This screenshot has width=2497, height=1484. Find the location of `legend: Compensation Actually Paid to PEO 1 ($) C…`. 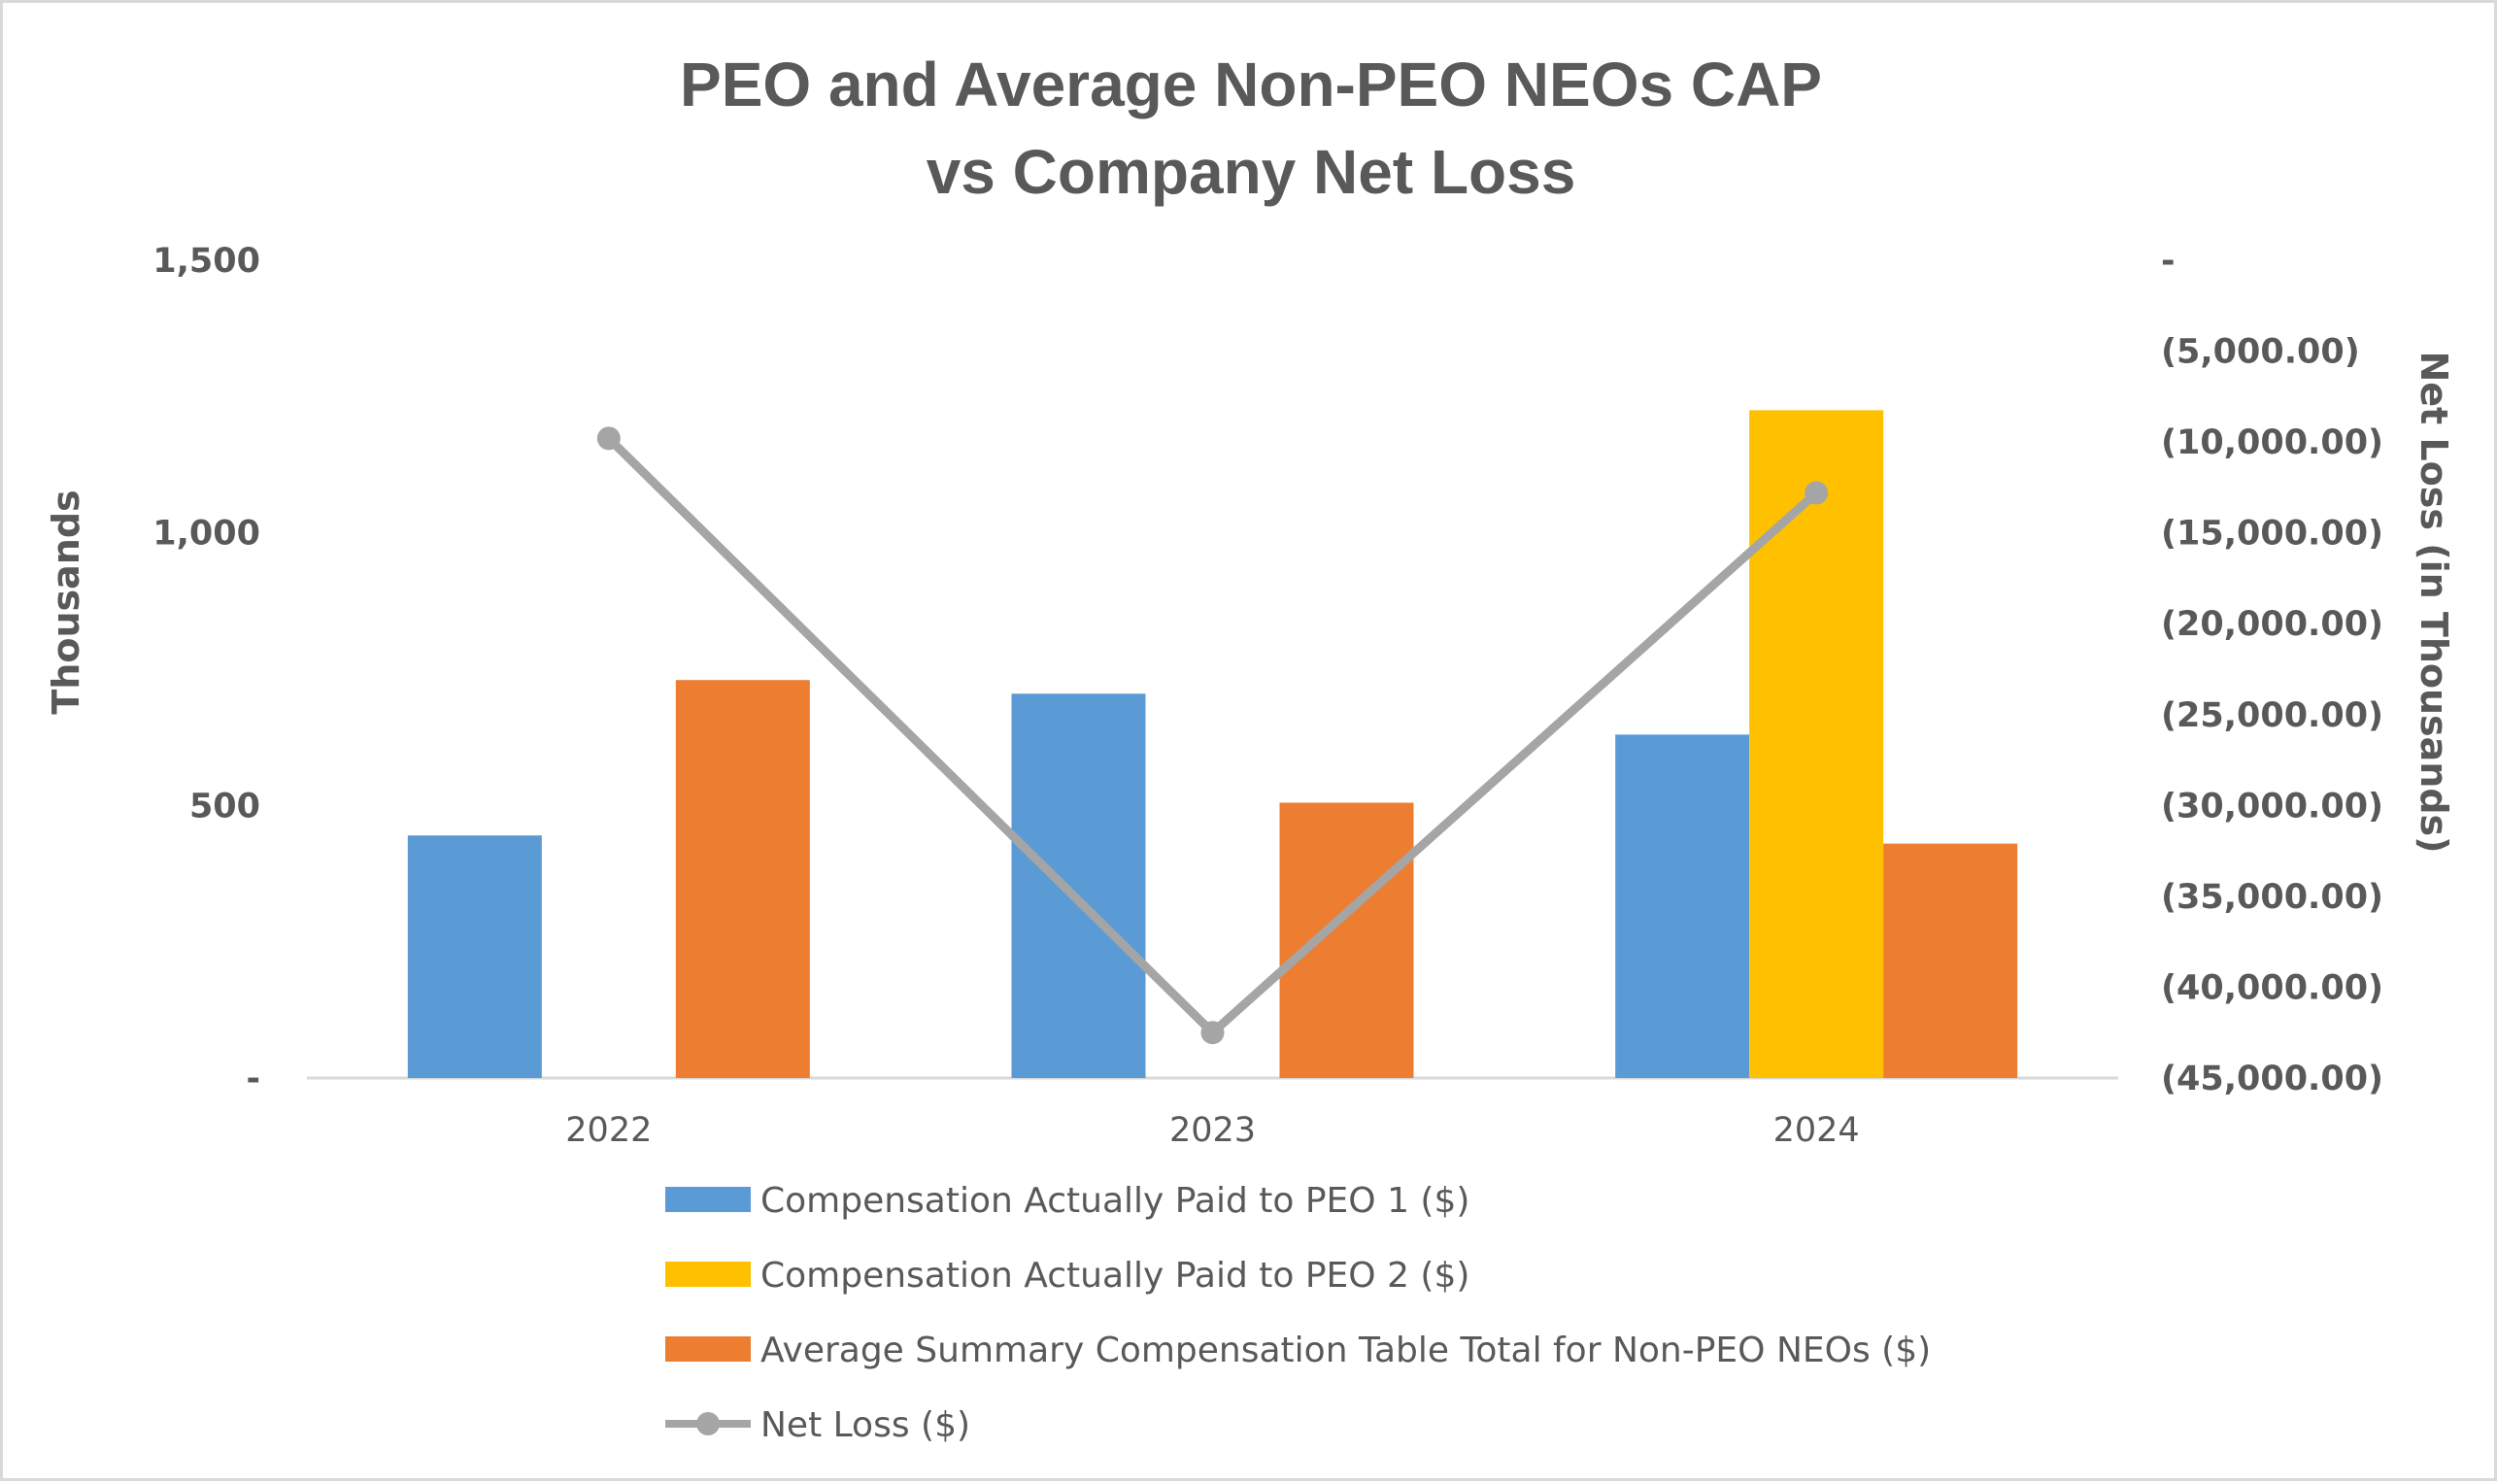

legend: Compensation Actually Paid to PEO 1 ($) C… is located at coordinates (1298, 1313).